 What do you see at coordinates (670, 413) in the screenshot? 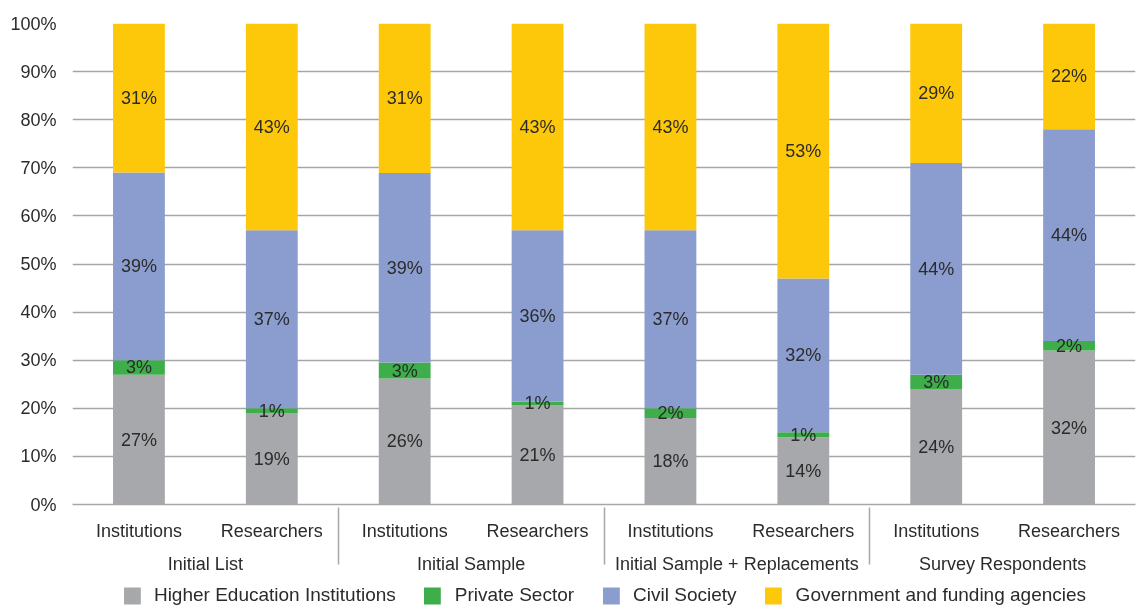
I see `data-label: 2%` at bounding box center [670, 413].